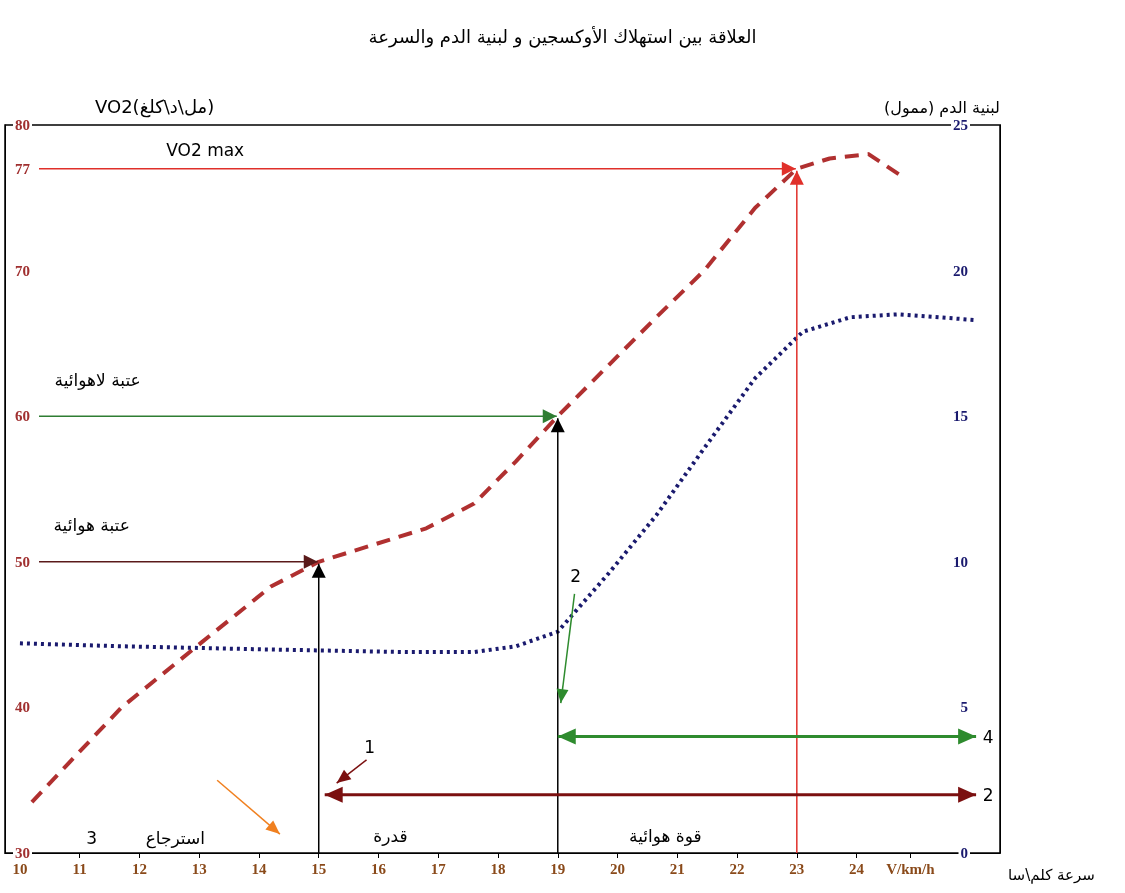 This screenshot has height=893, width=1125. I want to click on y2-tick-label: 20, so click(960, 270).